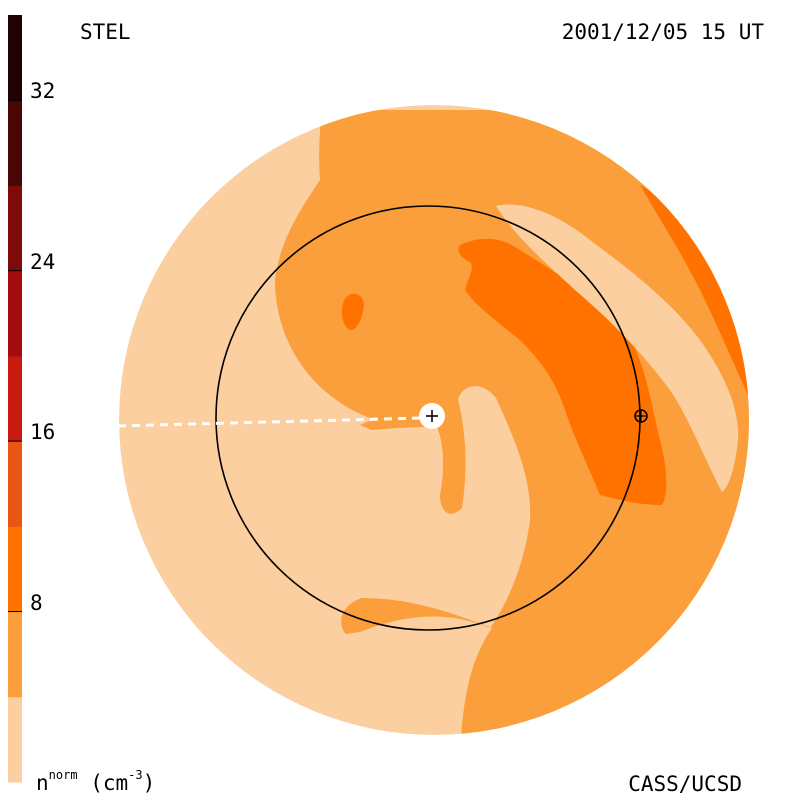 This screenshot has height=800, width=800. I want to click on colorbar-unit-label: nnorm (cm-3), so click(96, 782).